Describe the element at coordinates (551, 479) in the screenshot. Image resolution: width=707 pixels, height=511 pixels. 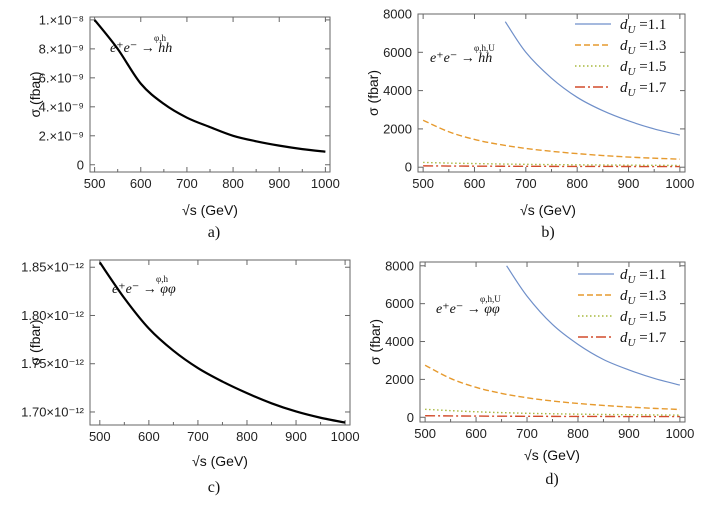
I see `panel-caption: d)` at that location.